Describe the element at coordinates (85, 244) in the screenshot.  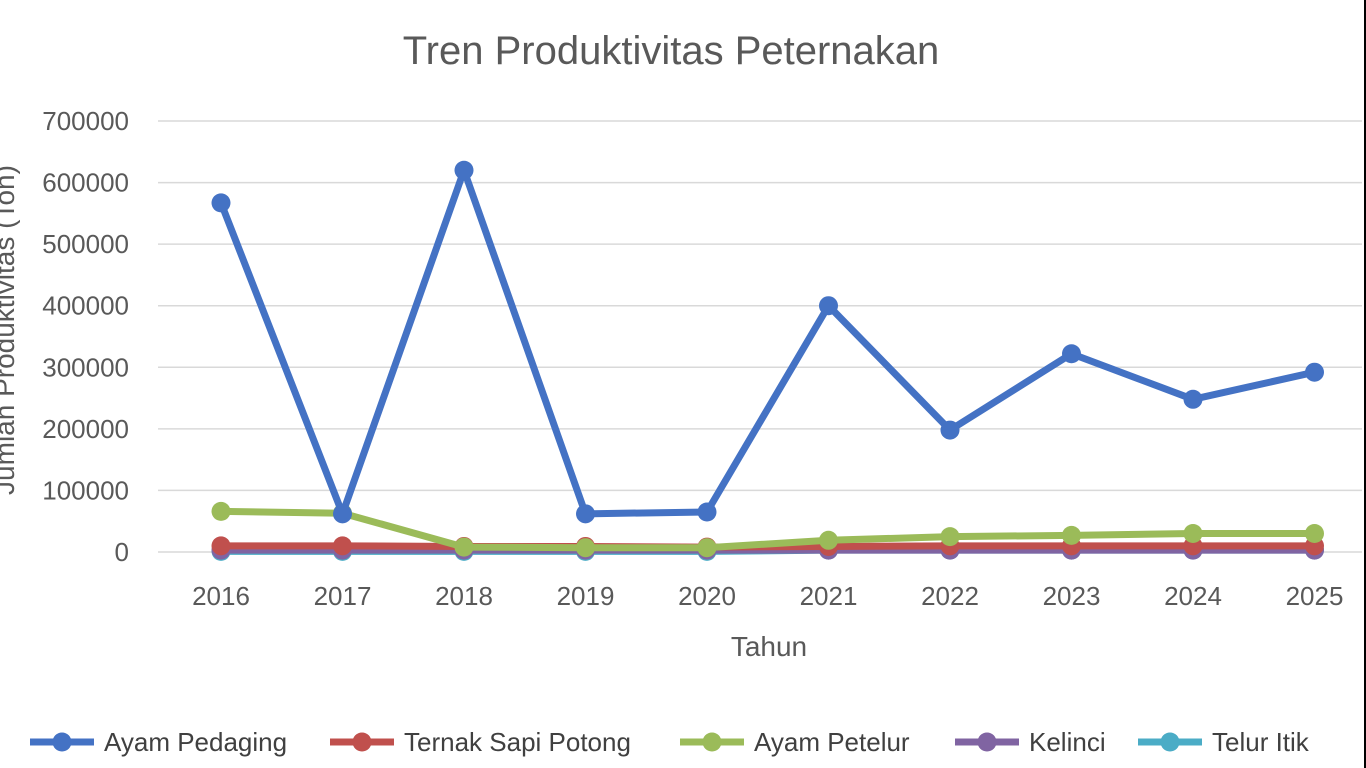
I see `y-tick-label: 500000` at that location.